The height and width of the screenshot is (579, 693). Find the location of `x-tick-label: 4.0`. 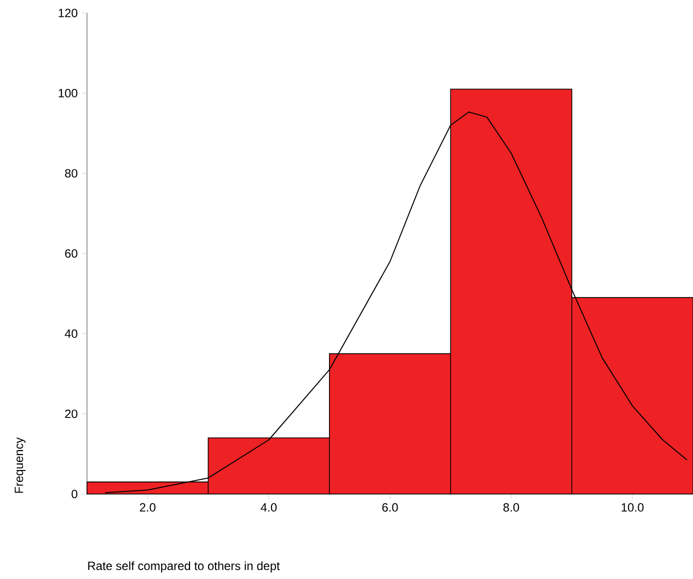

x-tick-label: 4.0 is located at coordinates (268, 507).